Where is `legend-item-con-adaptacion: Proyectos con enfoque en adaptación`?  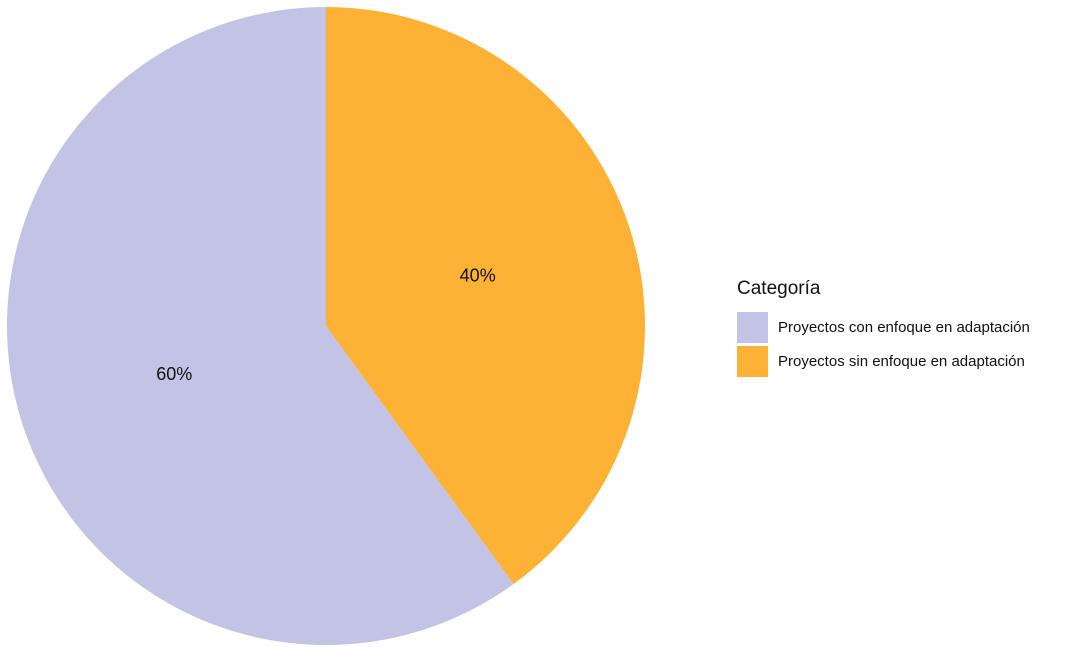 legend-item-con-adaptacion: Proyectos con enfoque en adaptación is located at coordinates (883, 327).